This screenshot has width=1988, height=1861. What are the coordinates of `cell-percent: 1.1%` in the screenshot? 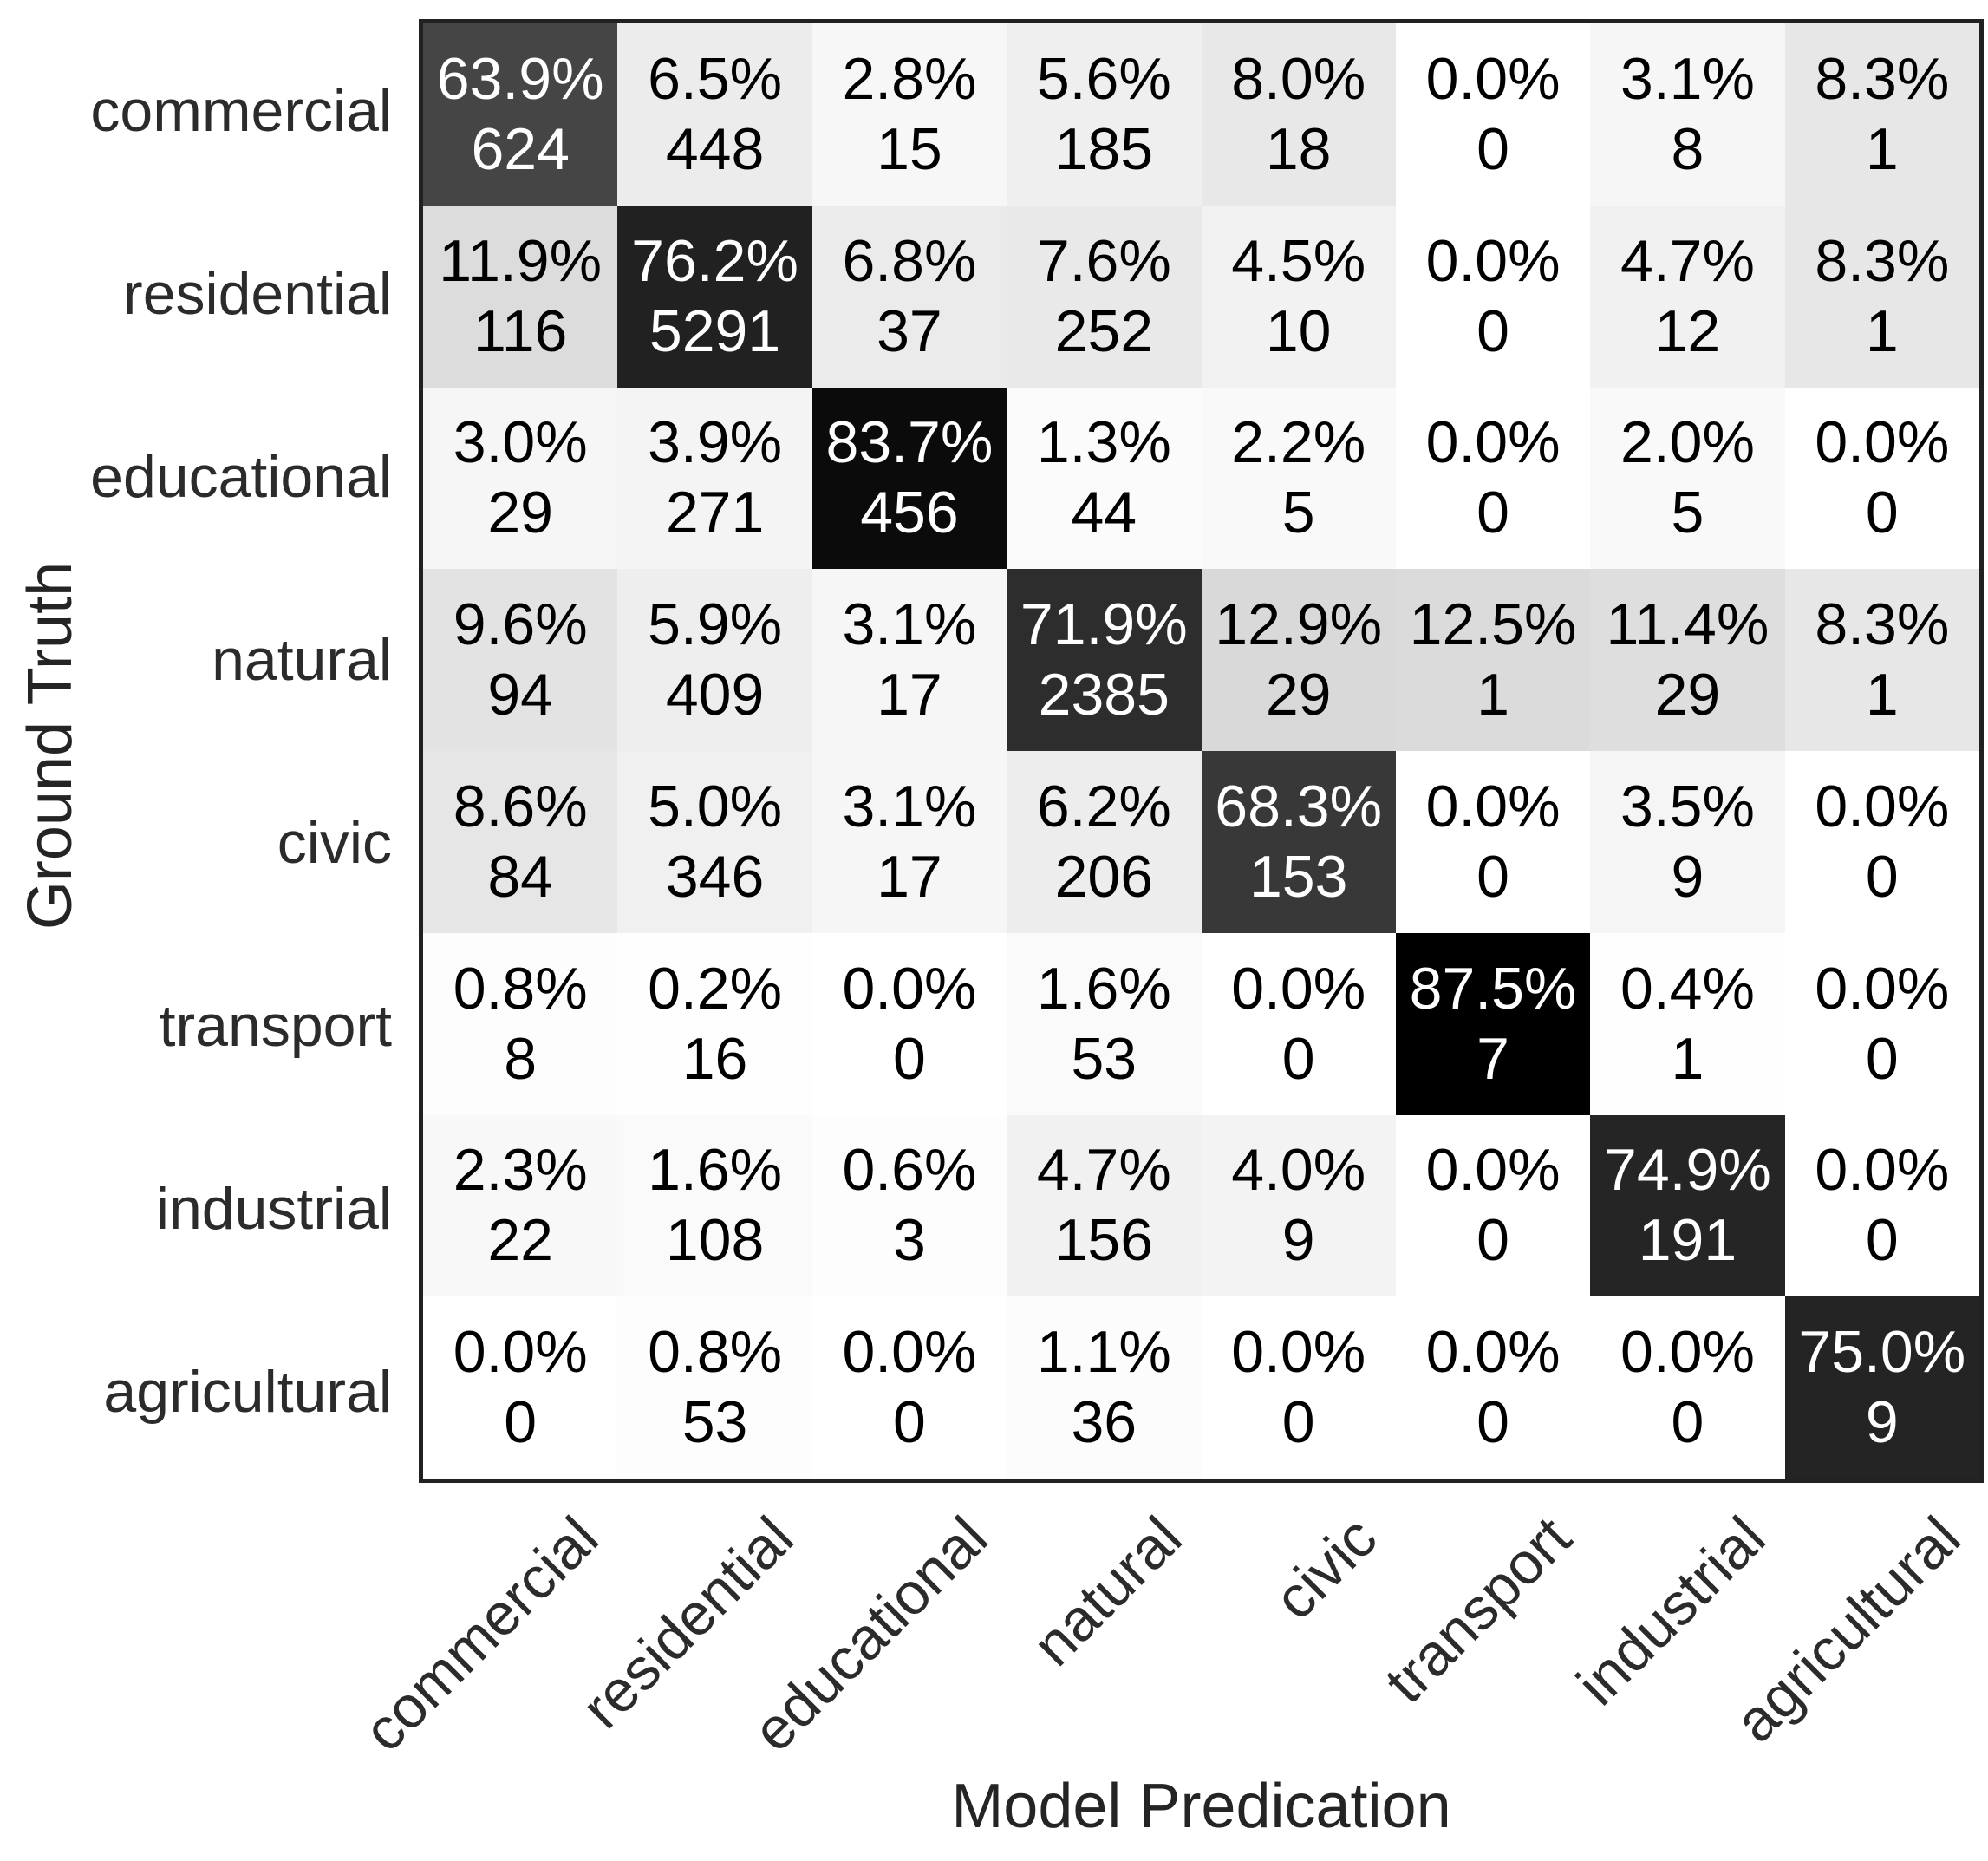 It's located at (1103, 1352).